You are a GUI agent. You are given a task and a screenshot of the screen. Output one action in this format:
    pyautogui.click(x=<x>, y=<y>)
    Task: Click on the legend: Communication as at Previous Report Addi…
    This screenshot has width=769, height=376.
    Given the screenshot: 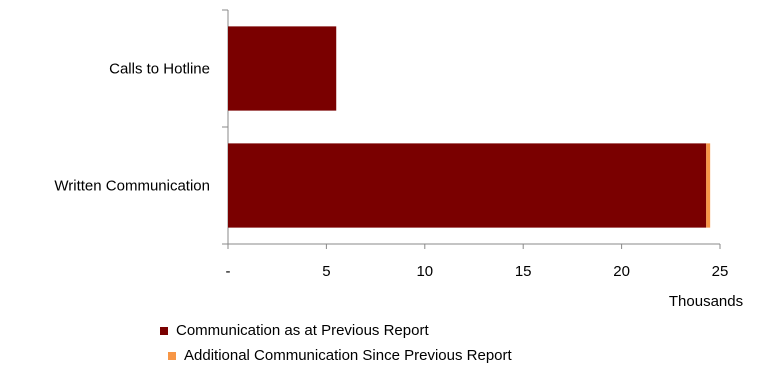 What is the action you would take?
    pyautogui.click(x=336, y=343)
    